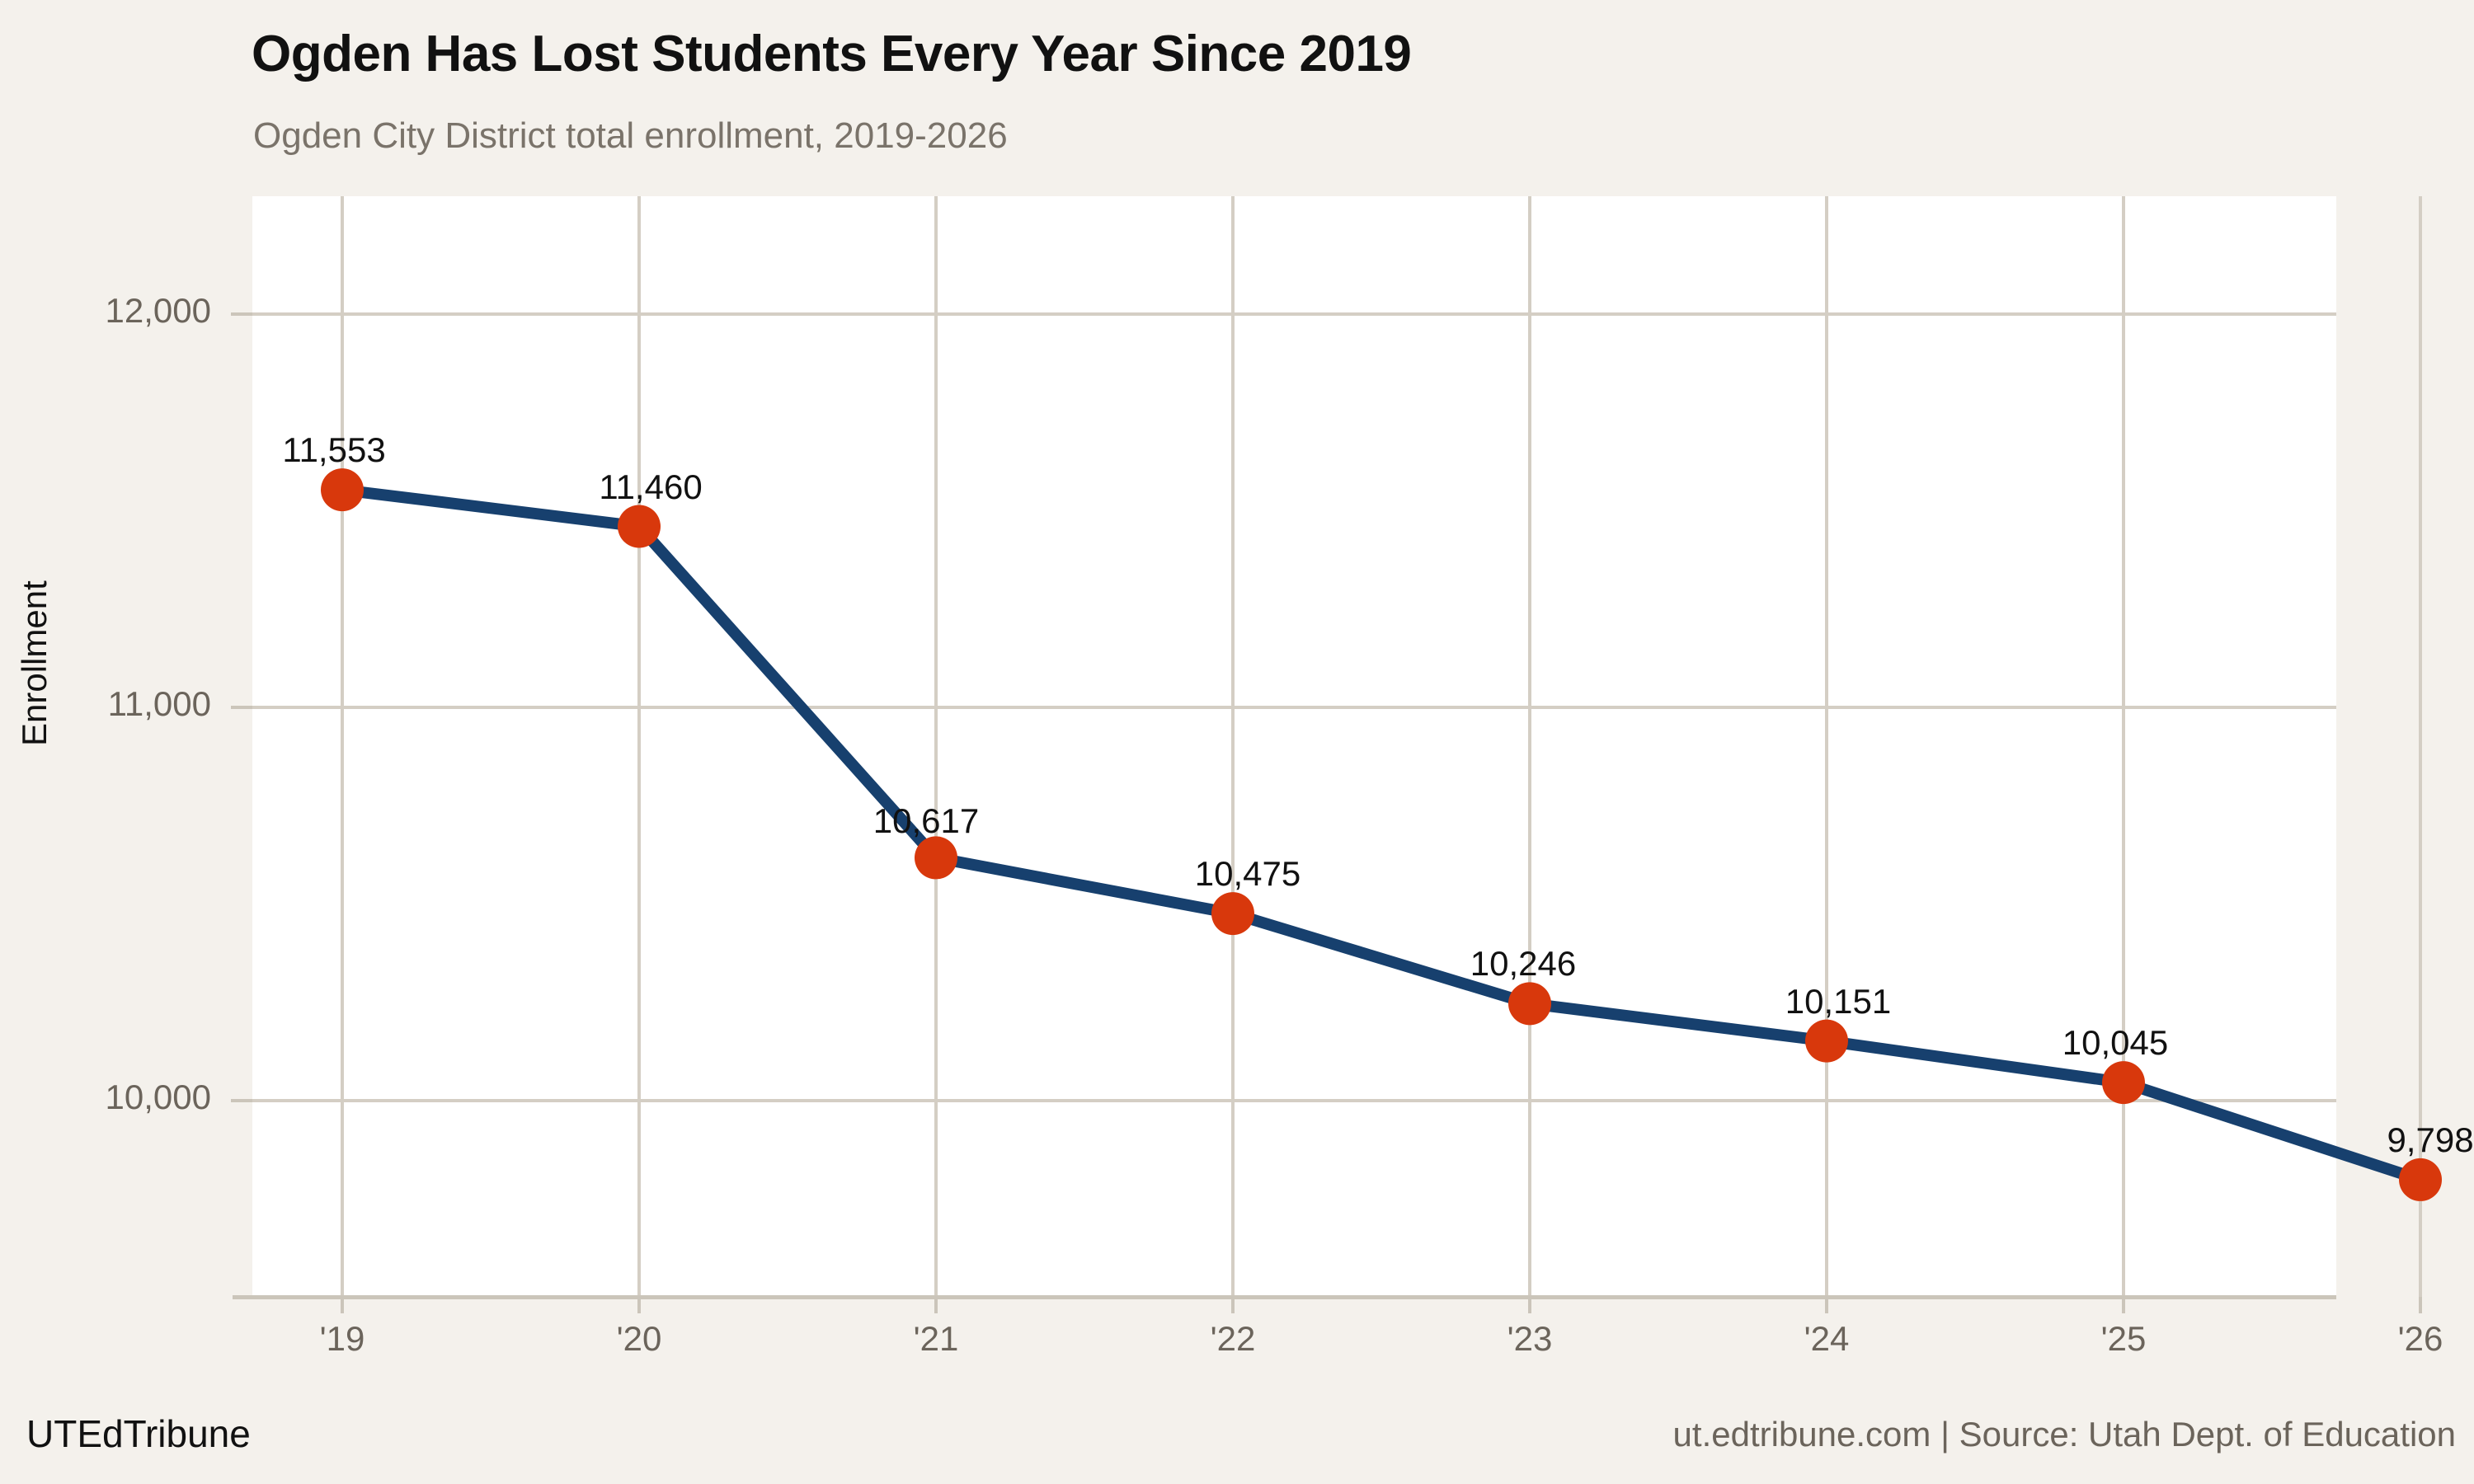 The width and height of the screenshot is (2474, 1484). Describe the element at coordinates (1523, 964) in the screenshot. I see `data-point-value-label: 10,246` at that location.